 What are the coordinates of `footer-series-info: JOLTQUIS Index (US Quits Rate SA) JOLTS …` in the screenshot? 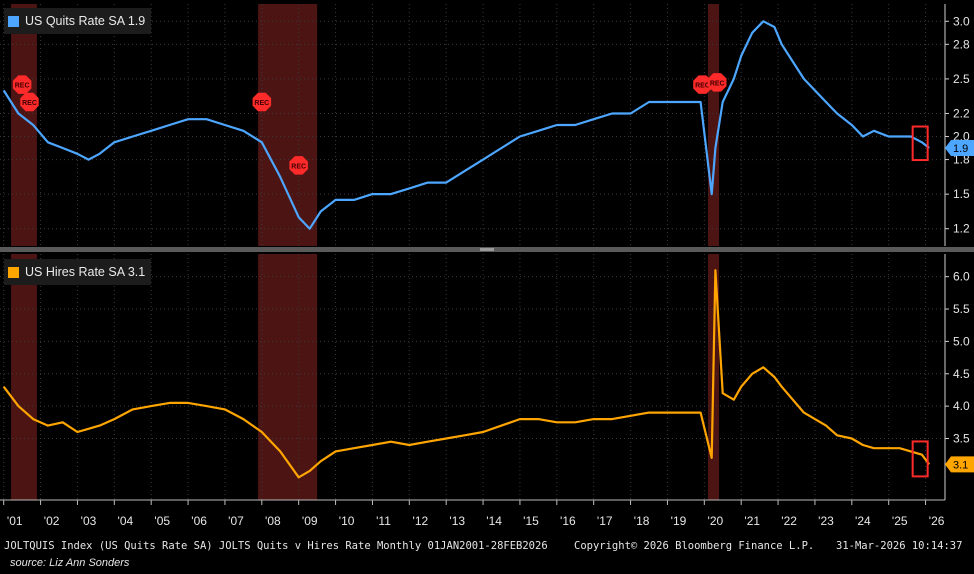 It's located at (276, 546).